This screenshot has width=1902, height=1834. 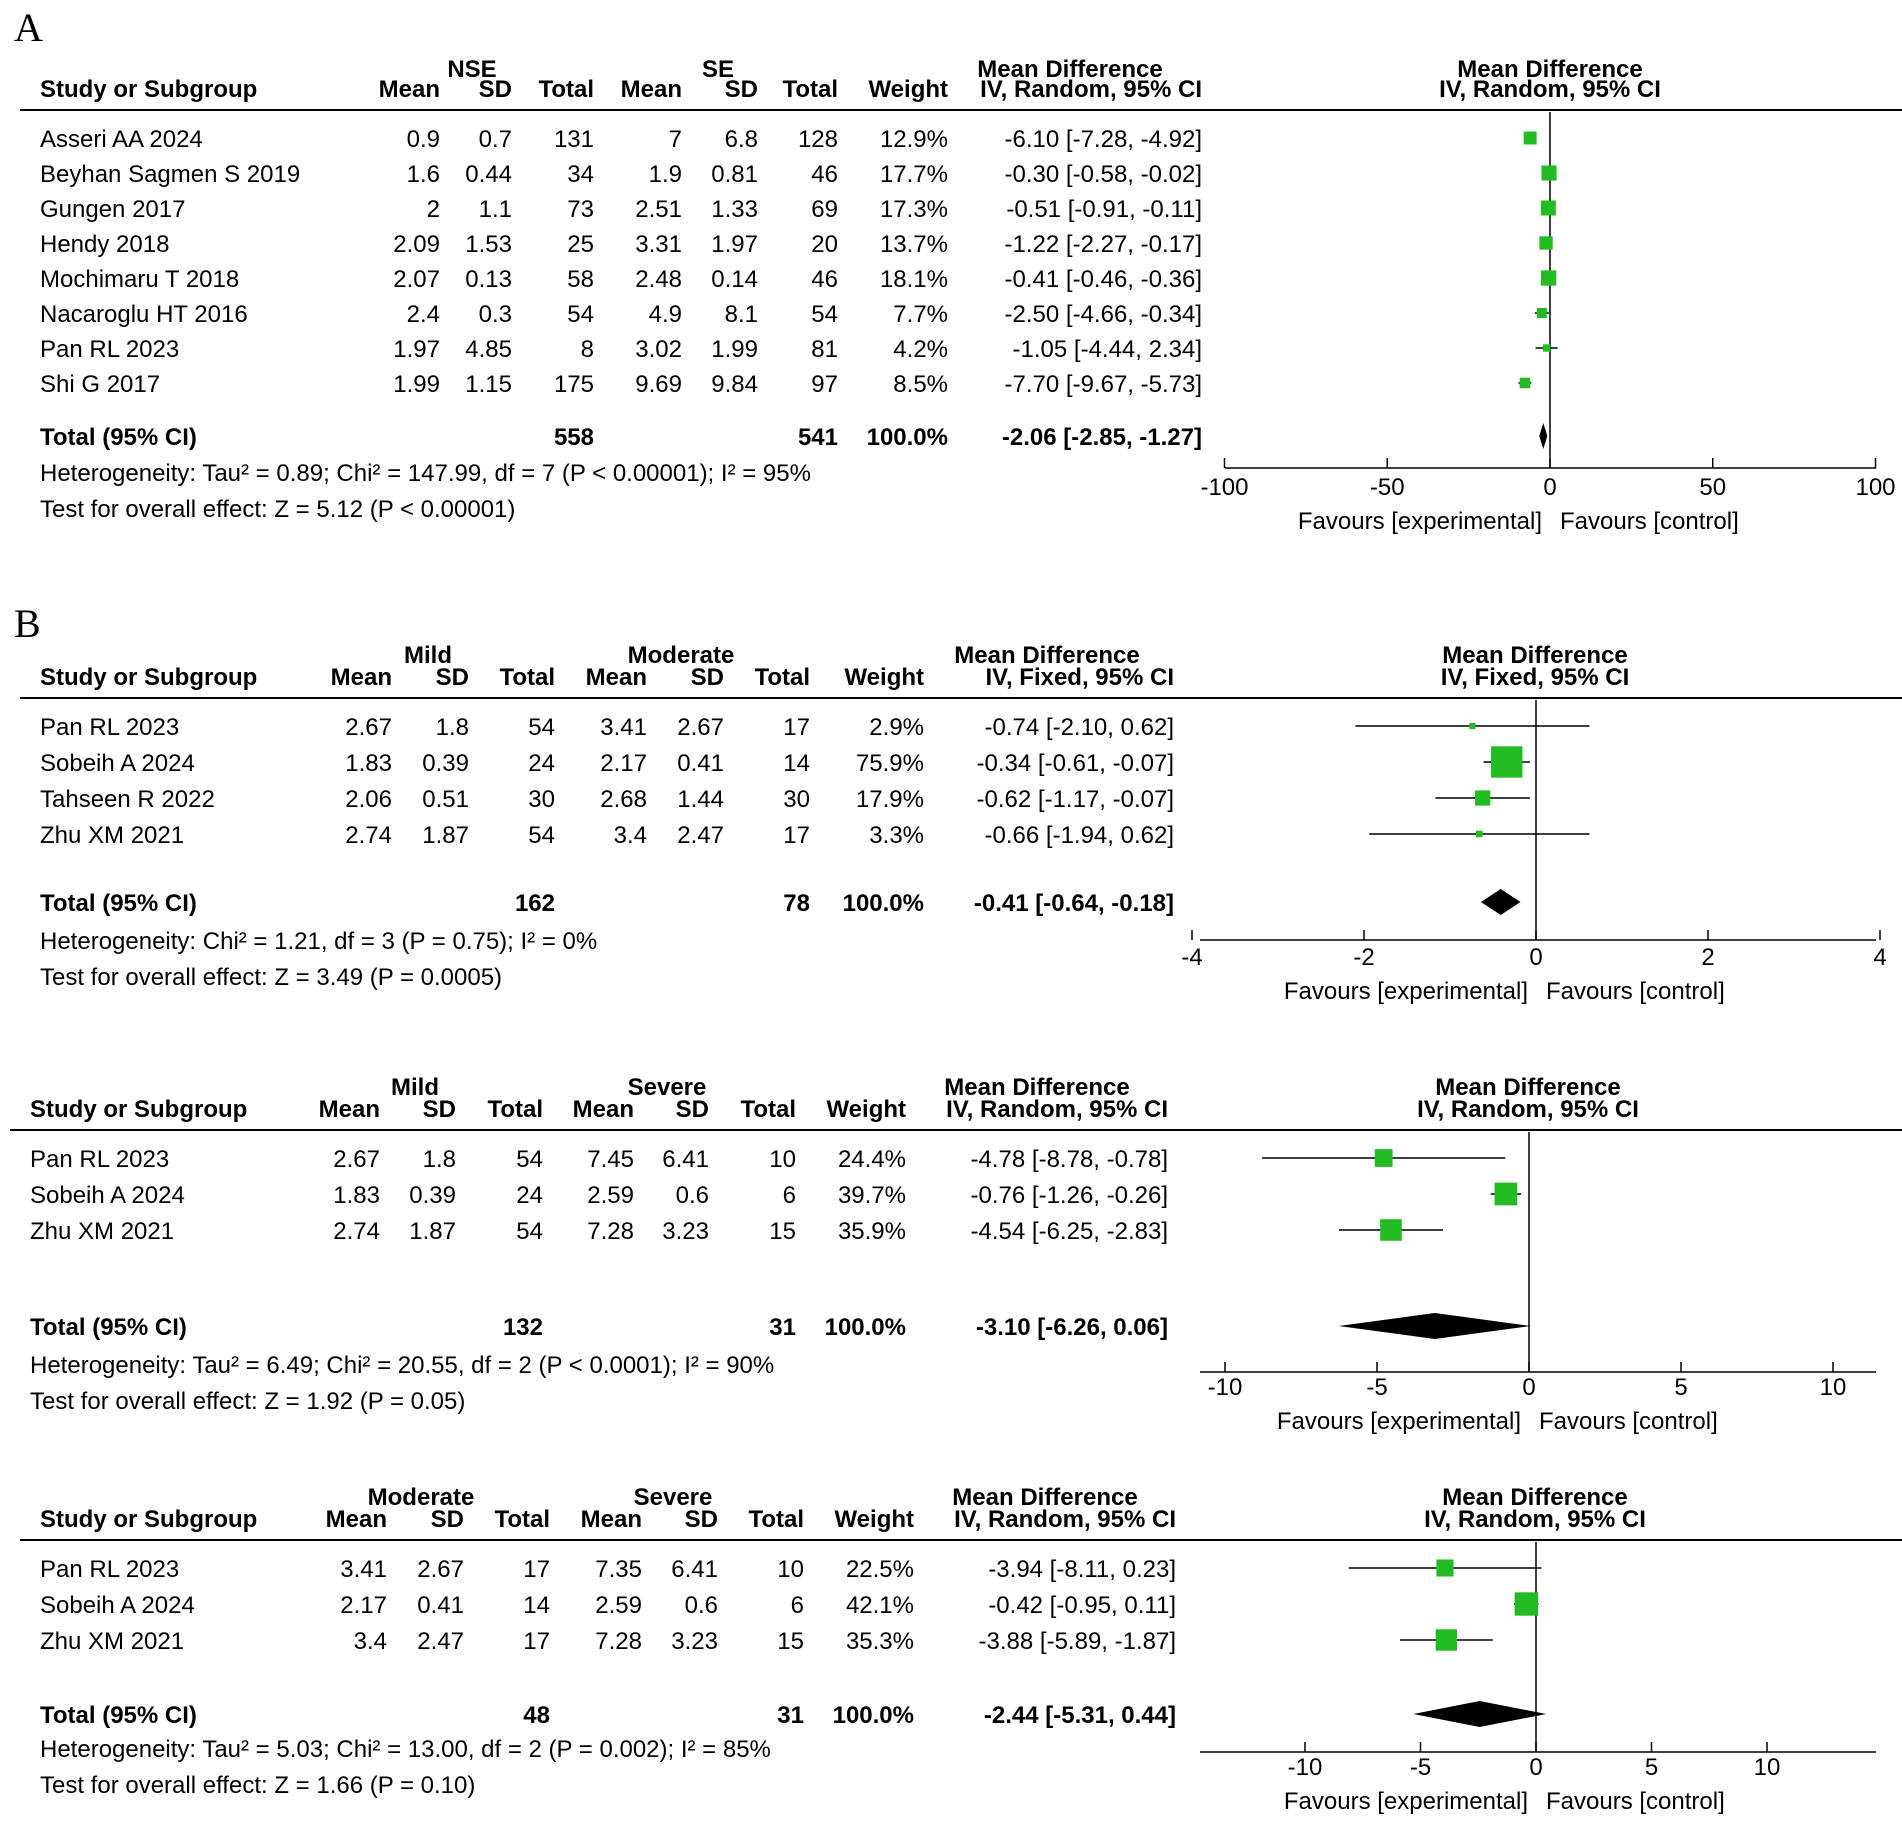 I want to click on mean-2: 7.45, so click(x=610, y=1159).